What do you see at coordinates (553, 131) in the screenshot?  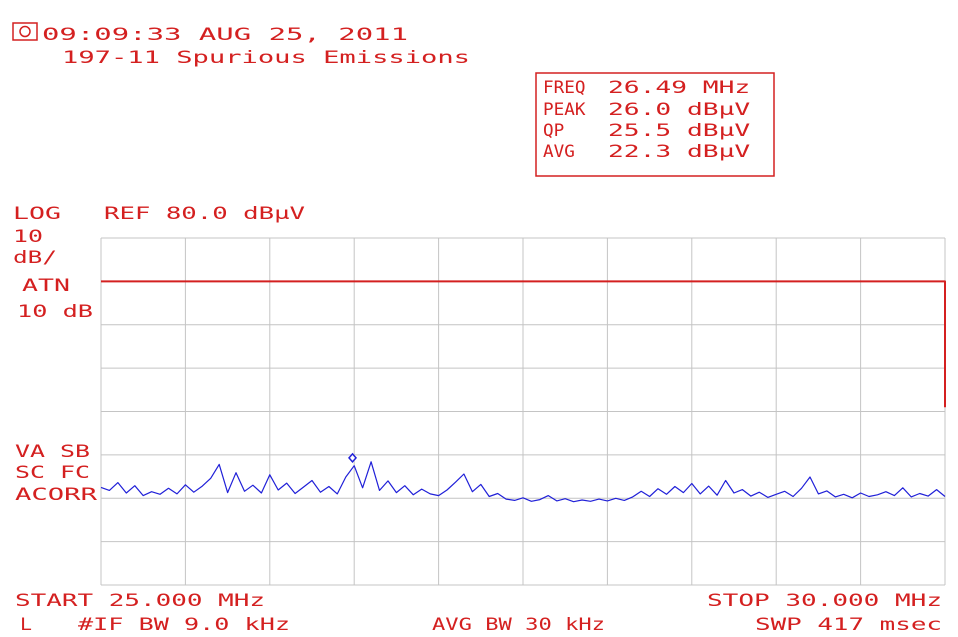 I see `readout-label: QP` at bounding box center [553, 131].